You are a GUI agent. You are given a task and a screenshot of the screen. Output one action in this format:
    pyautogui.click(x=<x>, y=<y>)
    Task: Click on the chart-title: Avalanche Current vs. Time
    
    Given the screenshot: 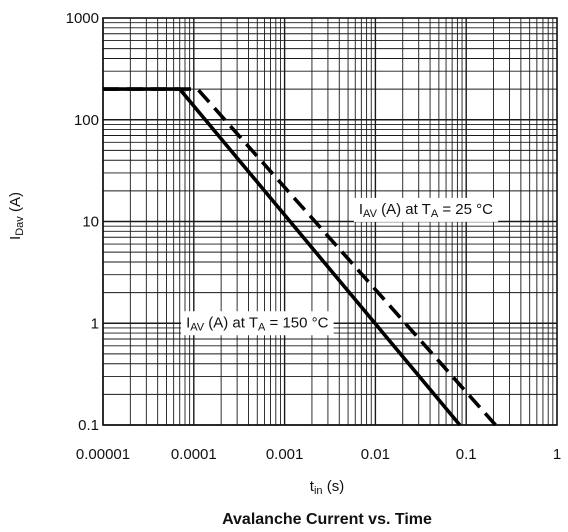 What is the action you would take?
    pyautogui.click(x=327, y=519)
    